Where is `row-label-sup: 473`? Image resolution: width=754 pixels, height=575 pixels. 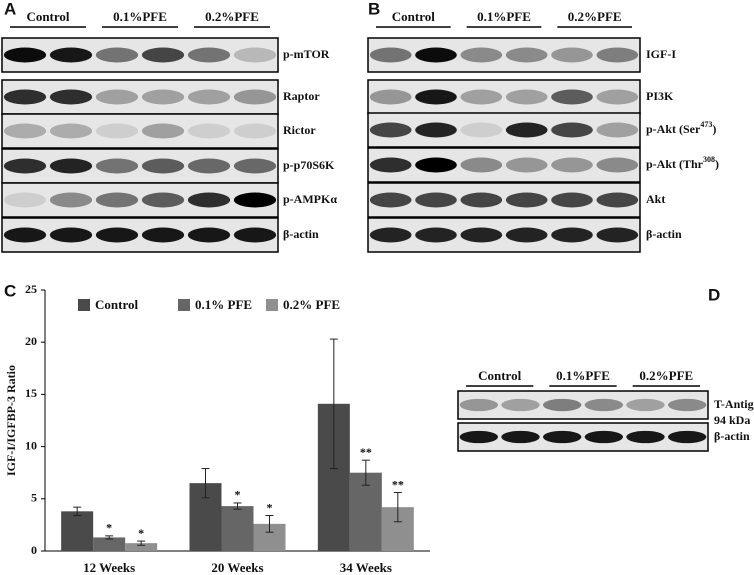
row-label-sup: 473 is located at coordinates (706, 124).